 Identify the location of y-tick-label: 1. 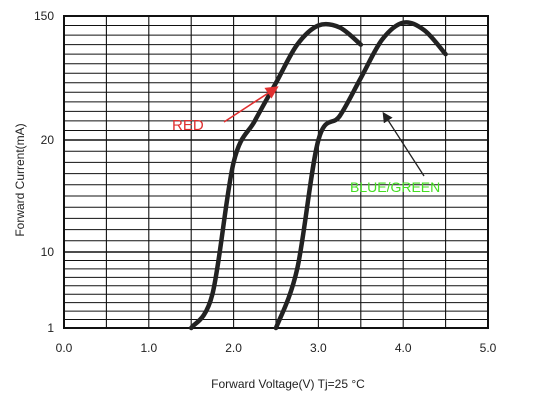
(50, 328).